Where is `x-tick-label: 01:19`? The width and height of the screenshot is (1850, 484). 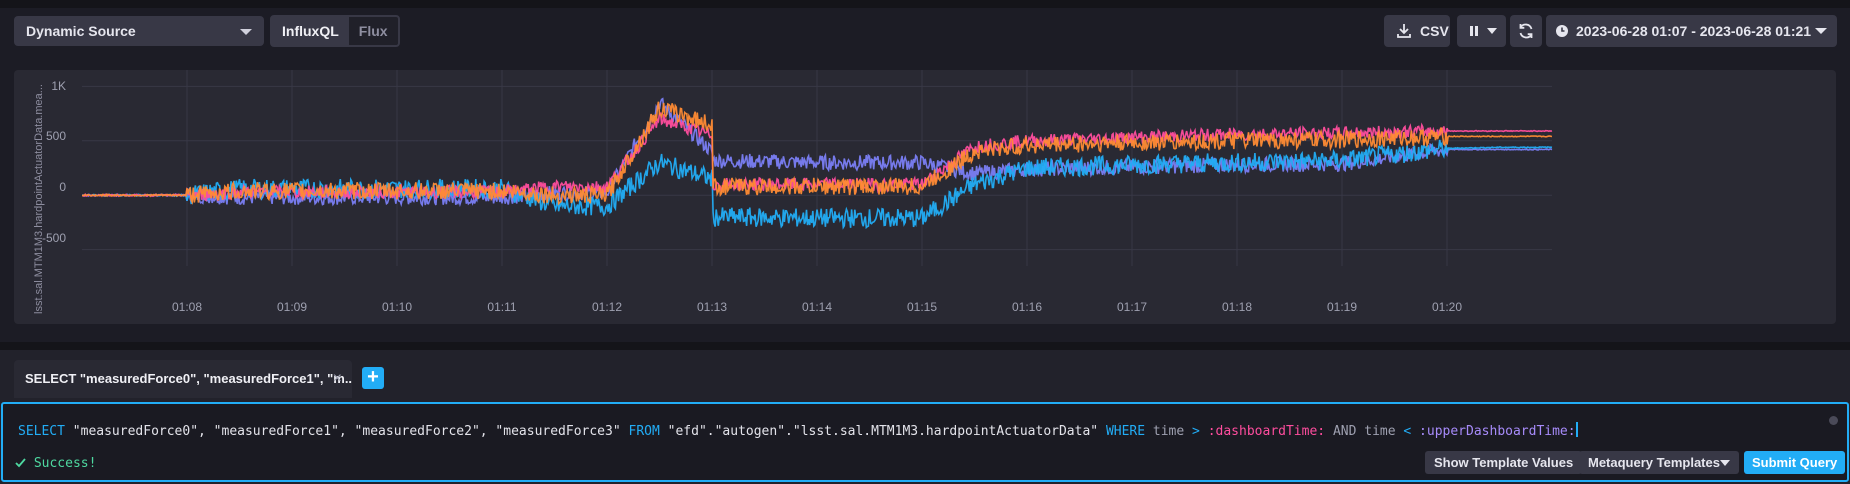
x-tick-label: 01:19 is located at coordinates (1342, 307).